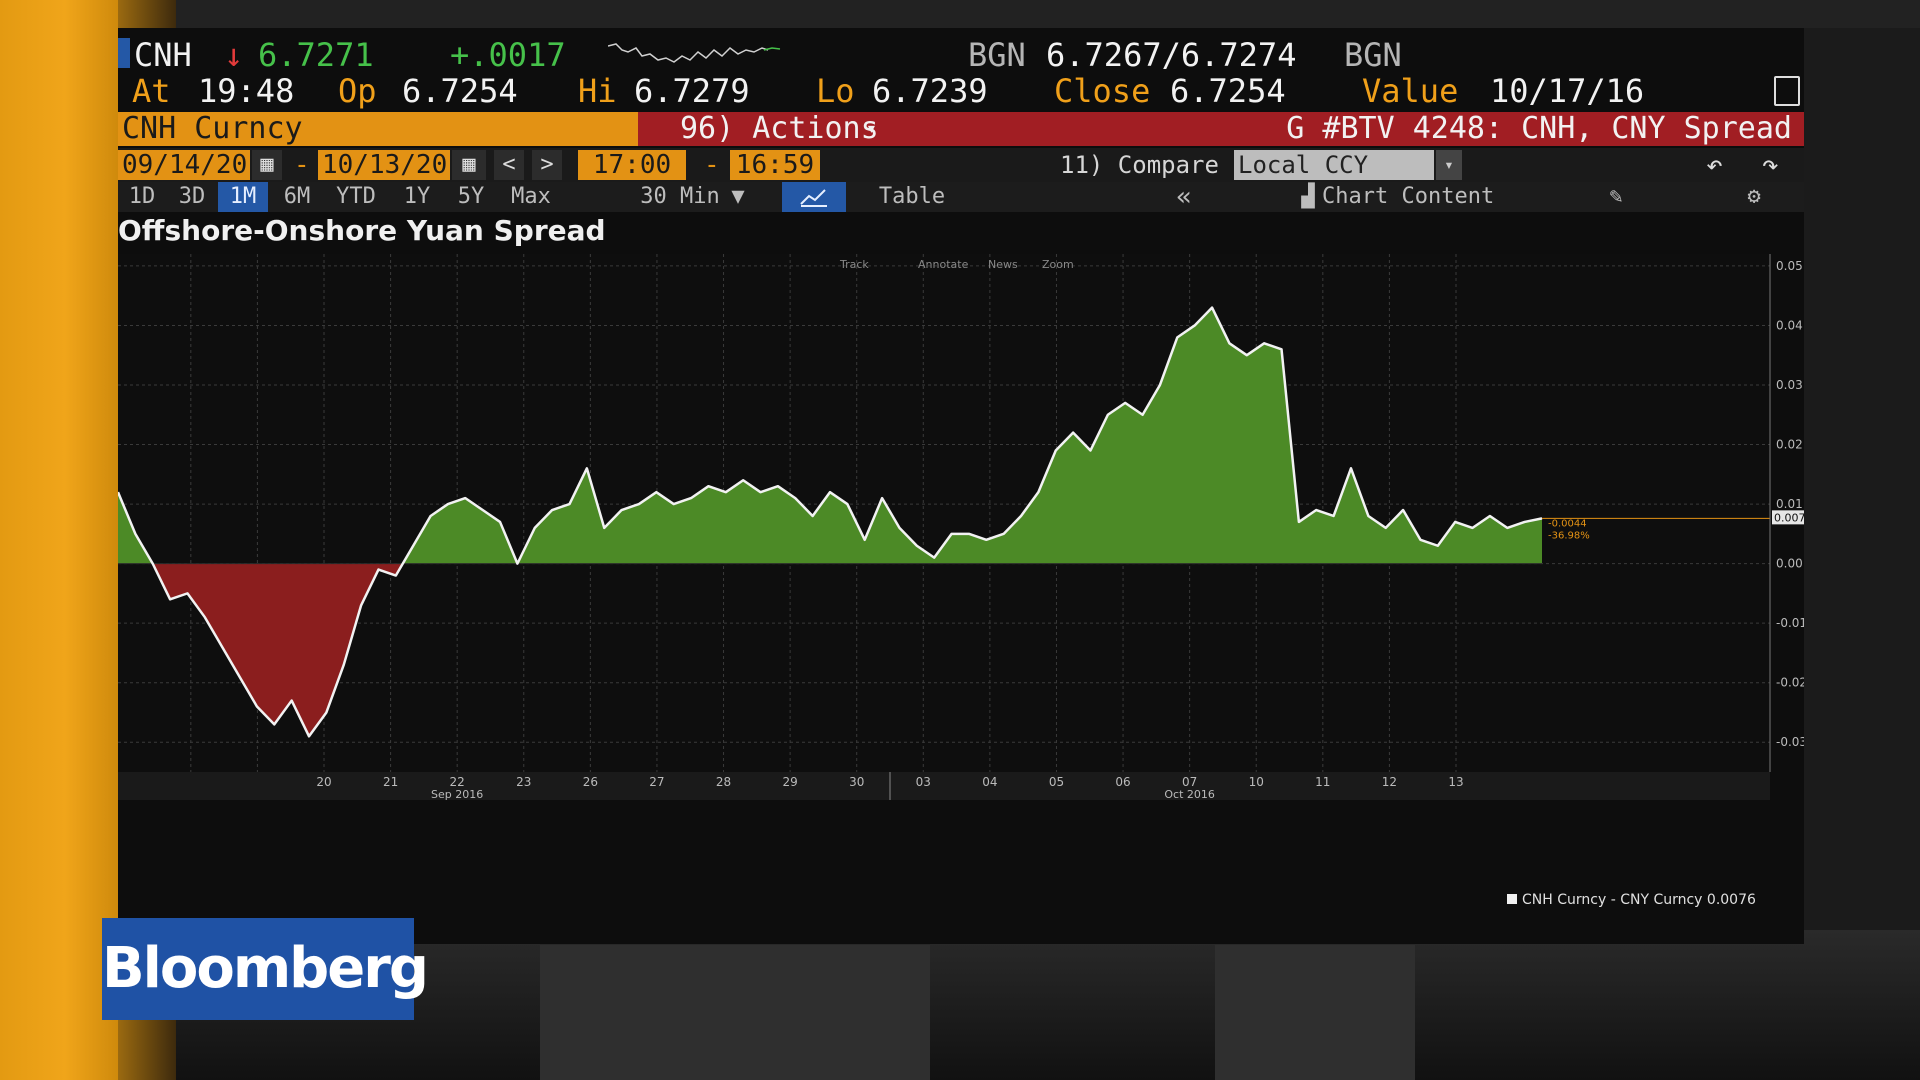 This screenshot has width=1920, height=1080. Describe the element at coordinates (471, 196) in the screenshot. I see `tab-5y: 5Y` at that location.